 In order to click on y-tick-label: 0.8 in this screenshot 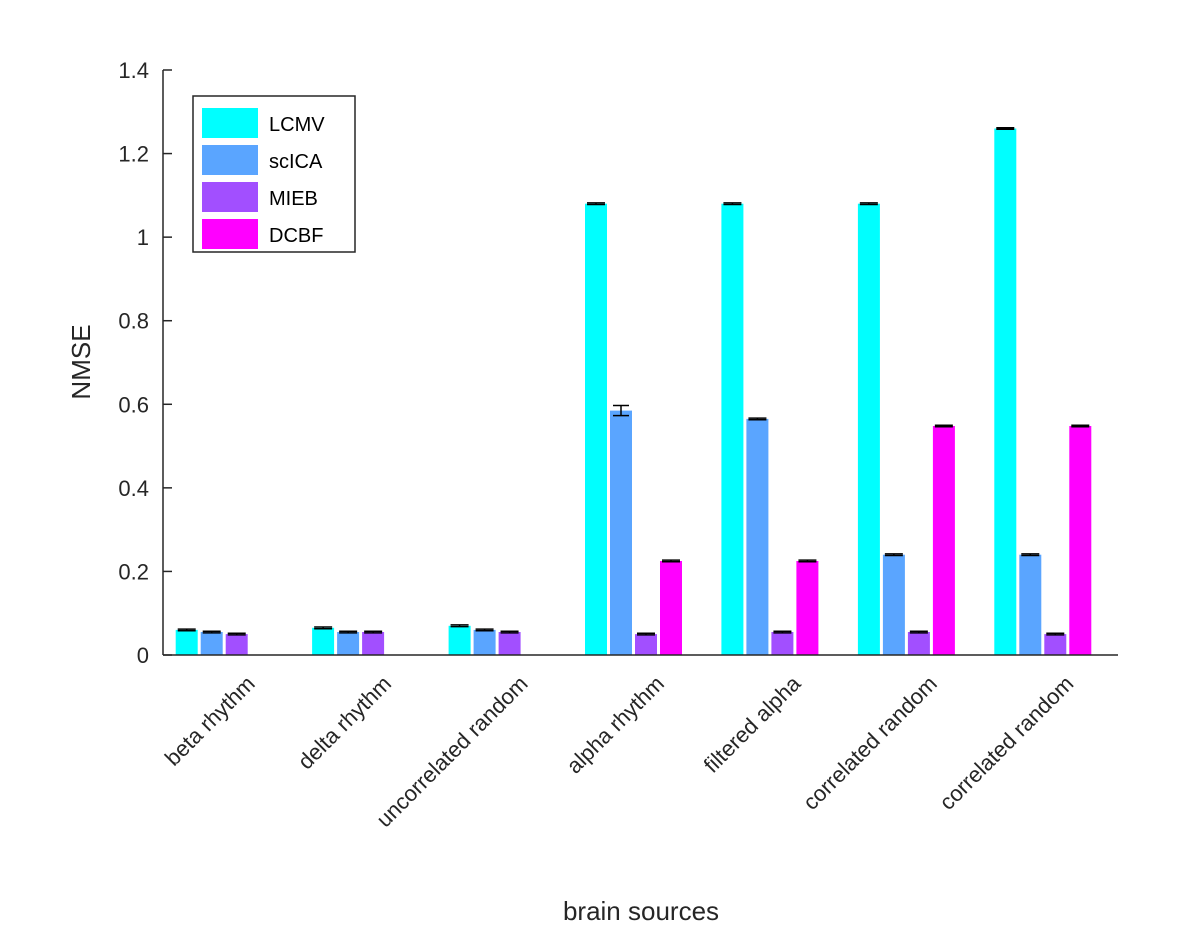, I will do `click(133, 321)`.